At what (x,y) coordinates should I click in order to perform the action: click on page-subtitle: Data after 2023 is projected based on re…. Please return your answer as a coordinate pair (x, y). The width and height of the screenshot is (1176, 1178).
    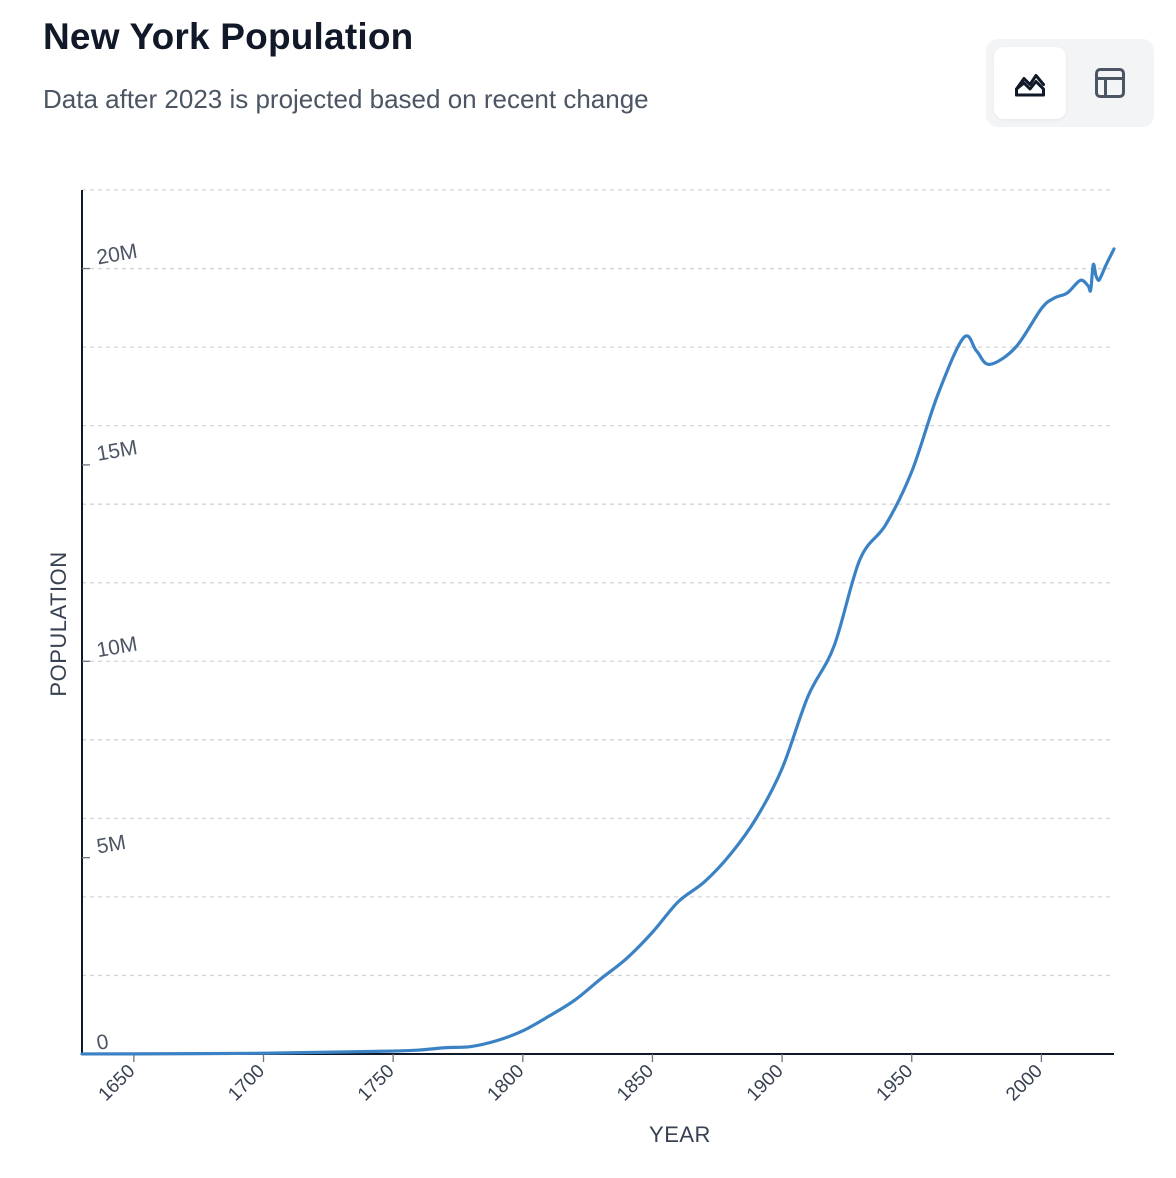
    Looking at the image, I should click on (346, 99).